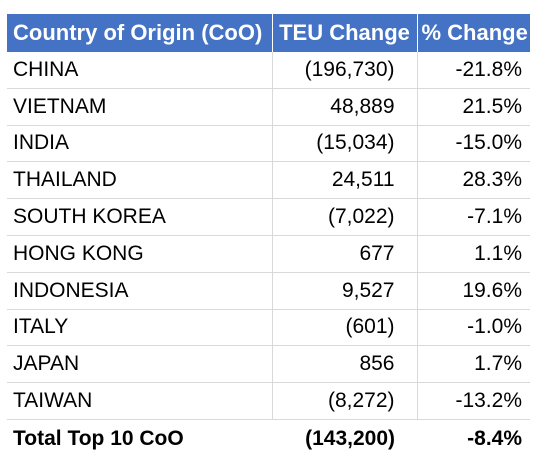 The height and width of the screenshot is (458, 538). Describe the element at coordinates (140, 33) in the screenshot. I see `column-header-country: Country of Origin (CoO)` at that location.